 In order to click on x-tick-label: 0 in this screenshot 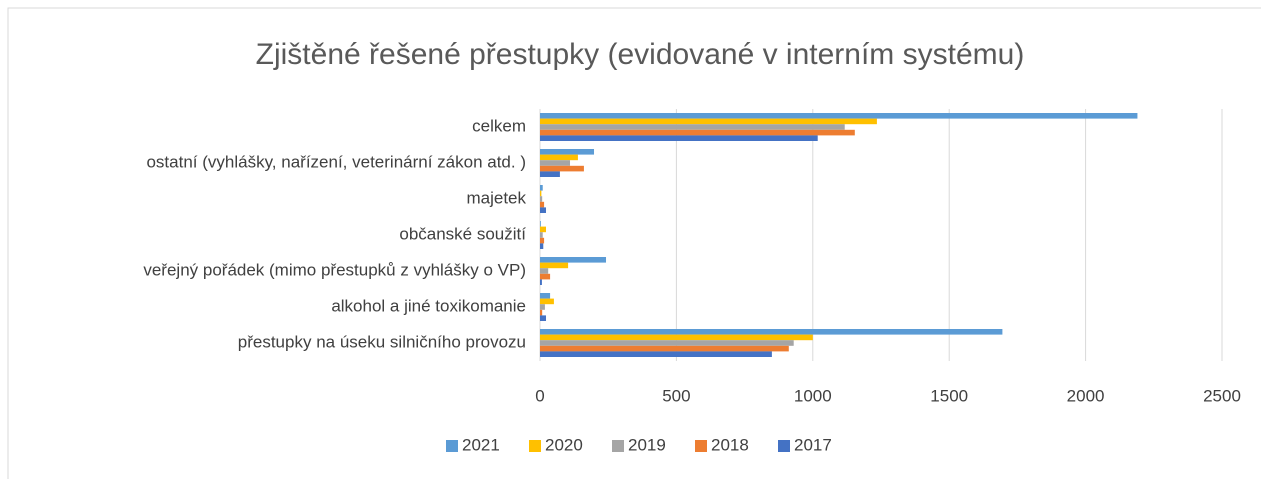, I will do `click(539, 395)`.